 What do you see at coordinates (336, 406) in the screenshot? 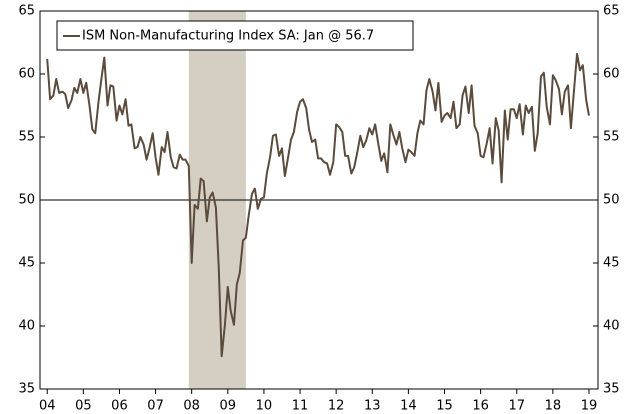
I see `x-tick-label: 12` at bounding box center [336, 406].